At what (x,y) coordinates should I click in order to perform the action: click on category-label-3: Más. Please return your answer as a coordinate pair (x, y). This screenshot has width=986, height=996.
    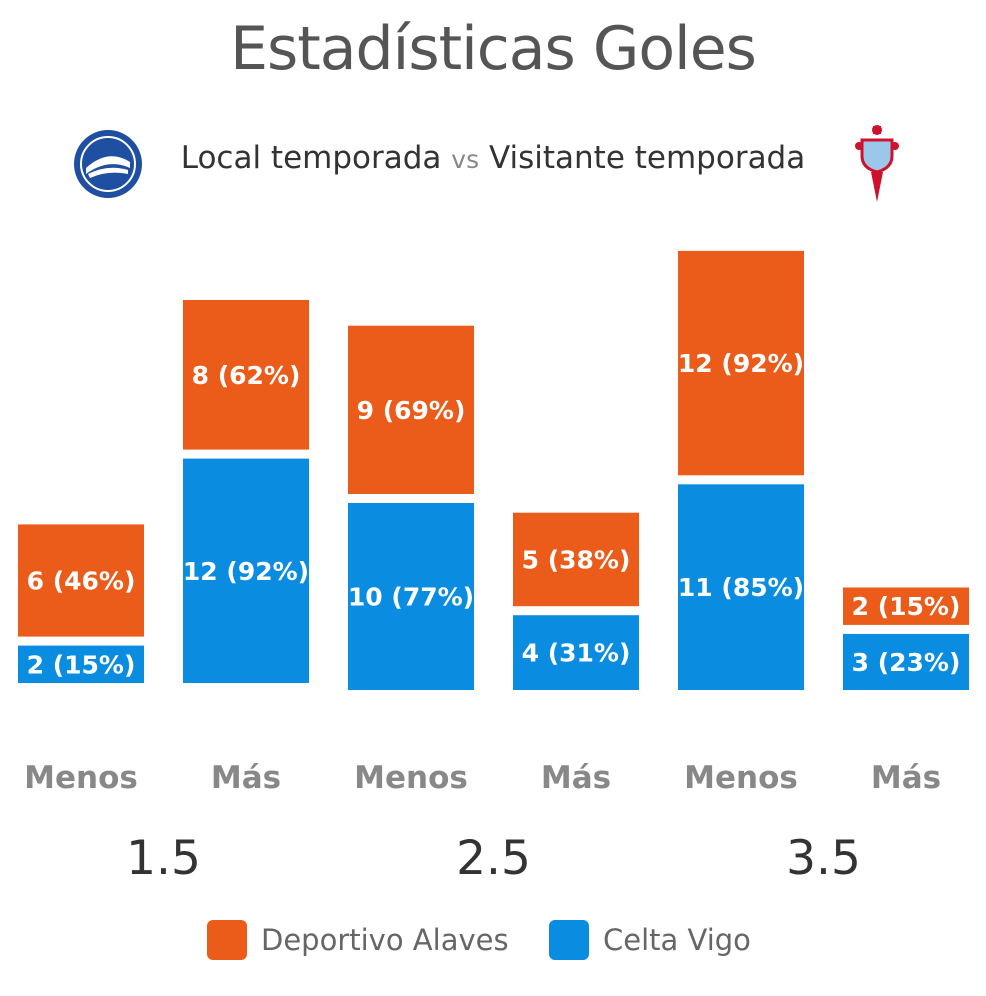
    Looking at the image, I should click on (576, 778).